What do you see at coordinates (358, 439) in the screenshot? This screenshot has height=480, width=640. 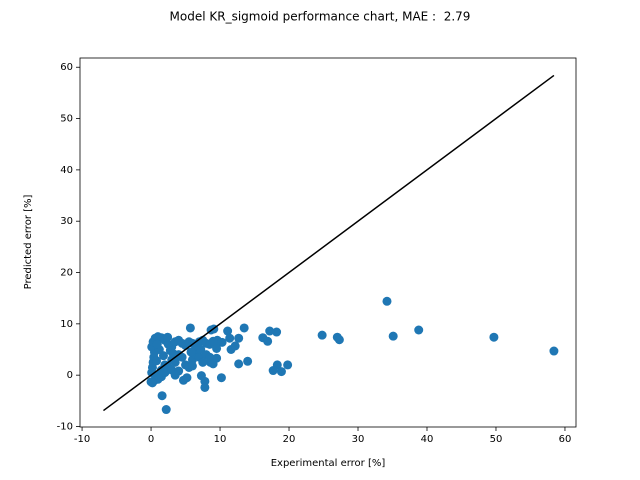 I see `x-tick-label: 30` at bounding box center [358, 439].